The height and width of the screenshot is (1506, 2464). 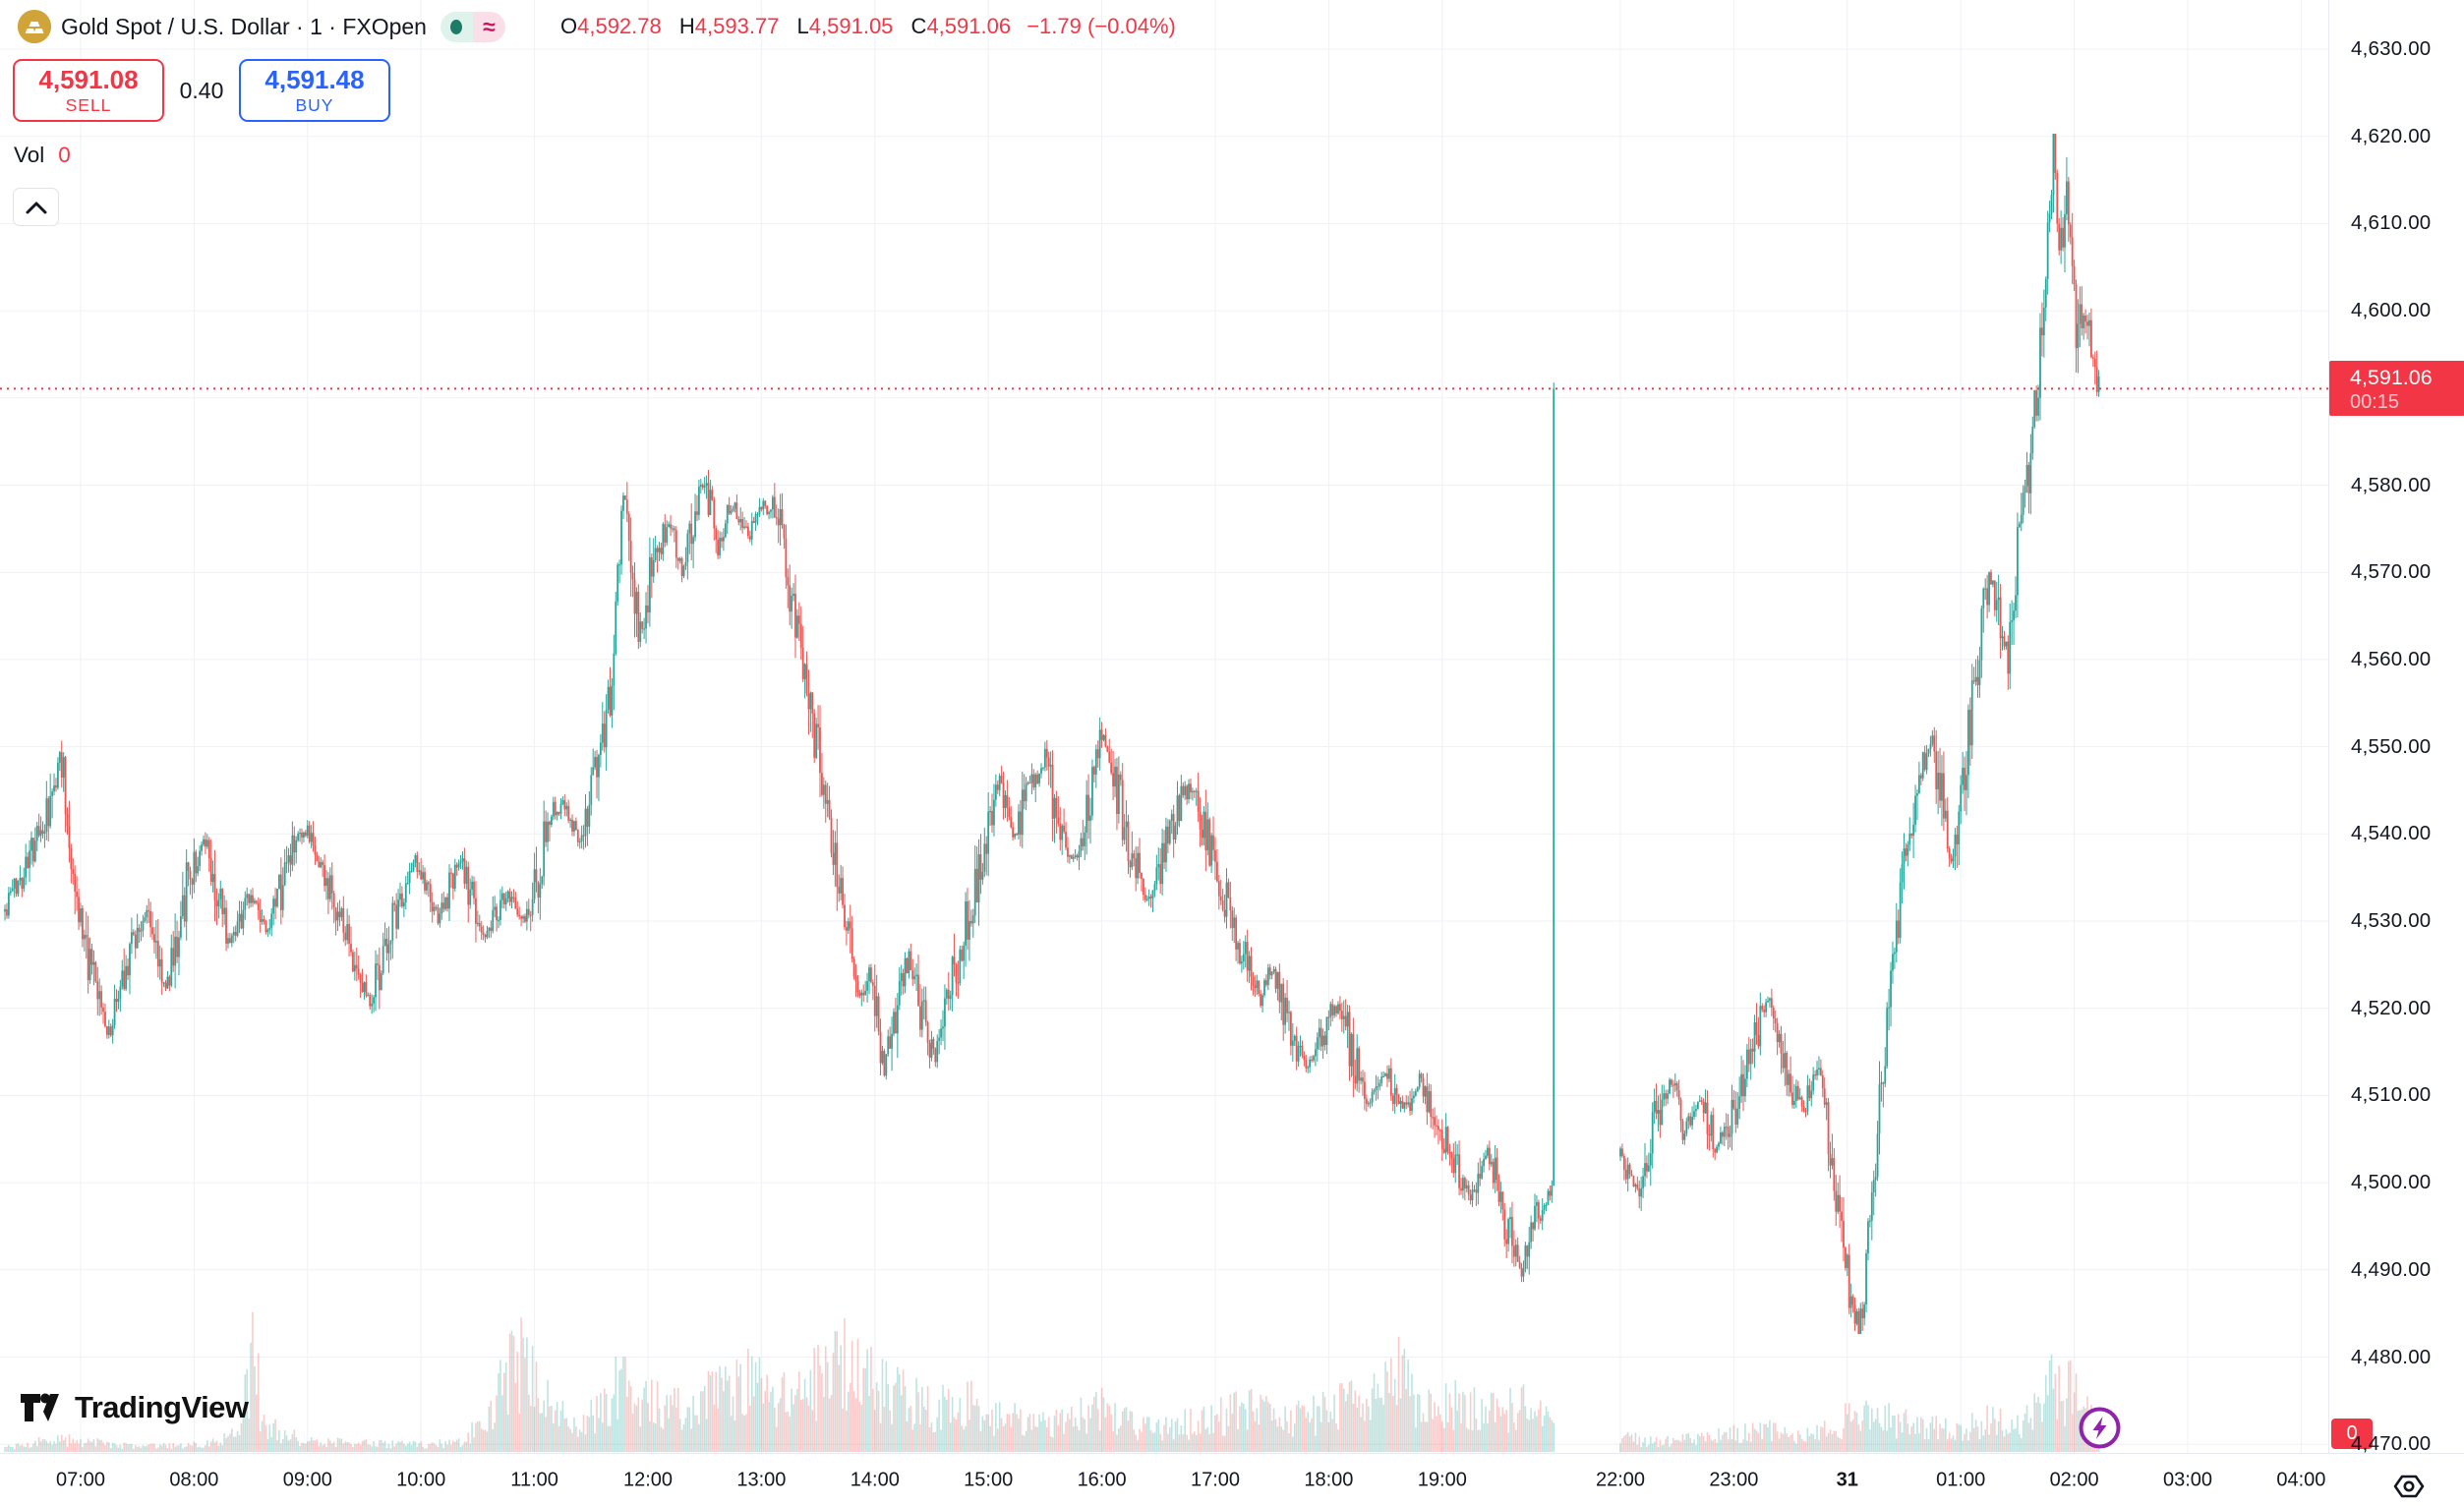 What do you see at coordinates (1052, 1381) in the screenshot?
I see `volume-bars` at bounding box center [1052, 1381].